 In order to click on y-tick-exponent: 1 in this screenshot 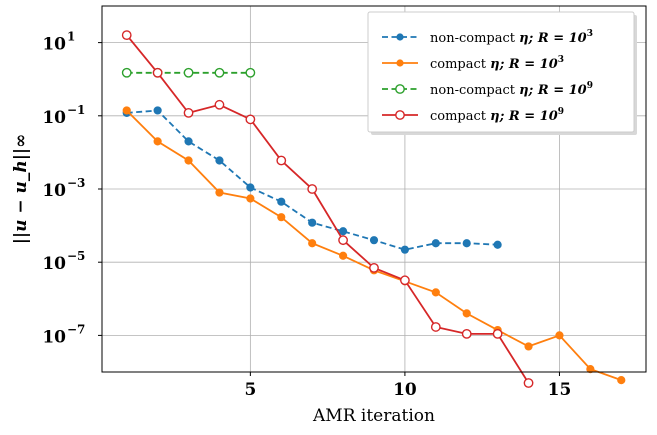, I will do `click(71, 37)`.